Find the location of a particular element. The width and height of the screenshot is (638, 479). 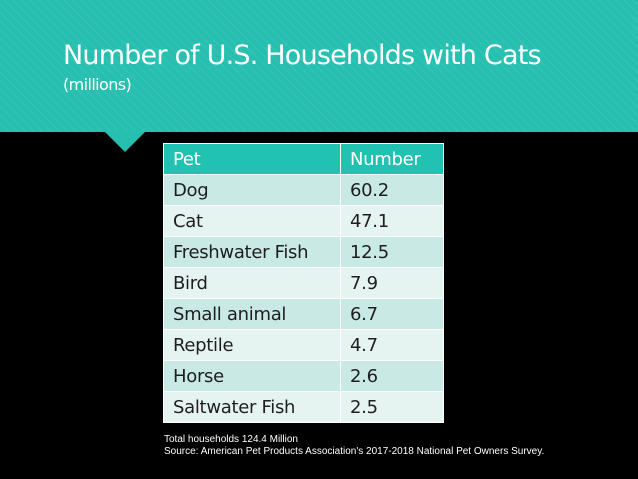

table-row: Reptile 4.7 is located at coordinates (303, 345).